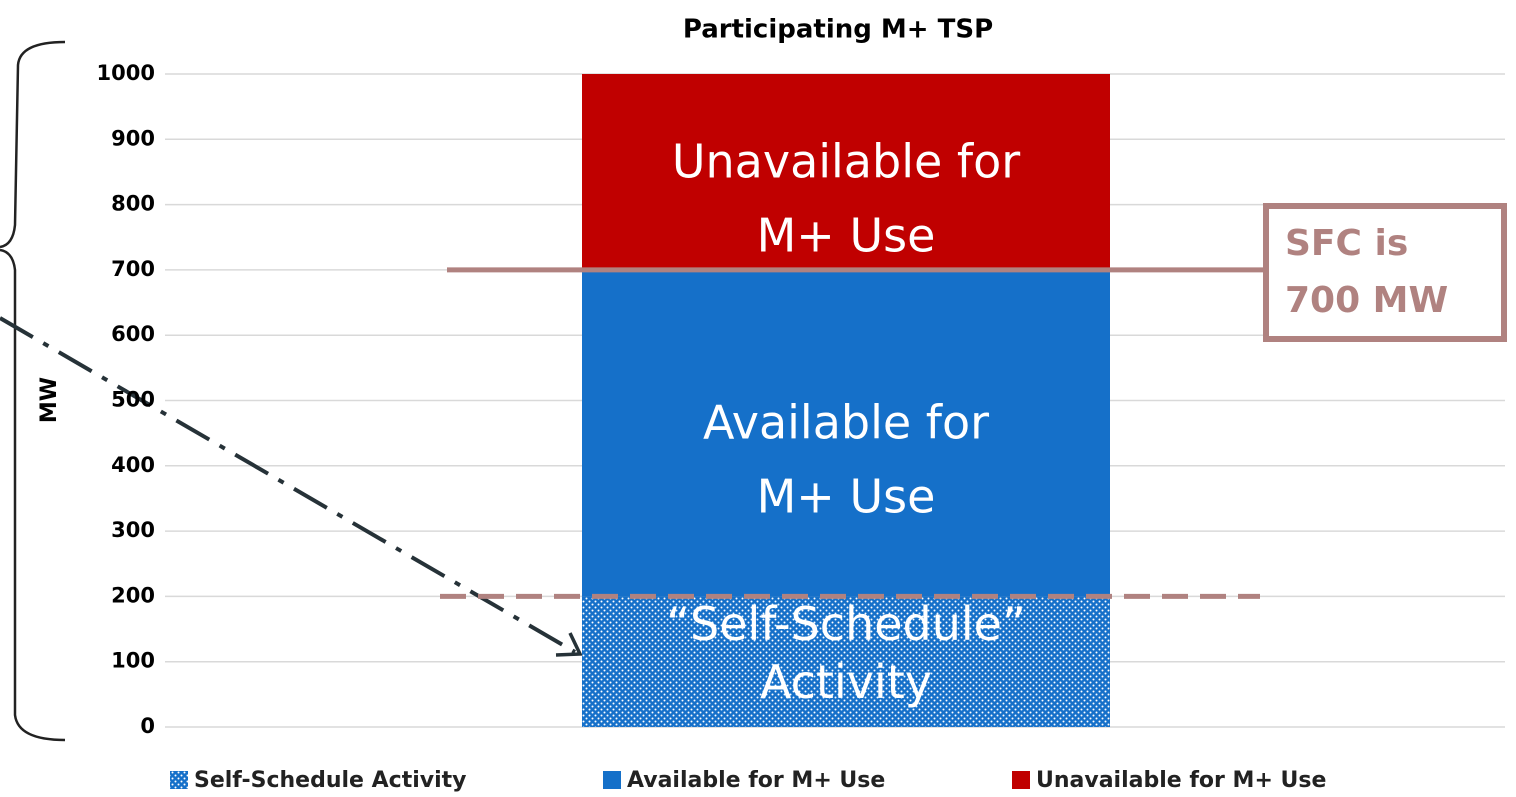  Describe the element at coordinates (133, 465) in the screenshot. I see `y-tick-label: 400` at that location.